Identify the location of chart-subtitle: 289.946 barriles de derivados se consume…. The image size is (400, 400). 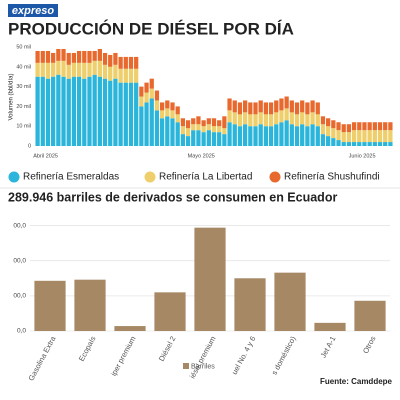
(172, 197).